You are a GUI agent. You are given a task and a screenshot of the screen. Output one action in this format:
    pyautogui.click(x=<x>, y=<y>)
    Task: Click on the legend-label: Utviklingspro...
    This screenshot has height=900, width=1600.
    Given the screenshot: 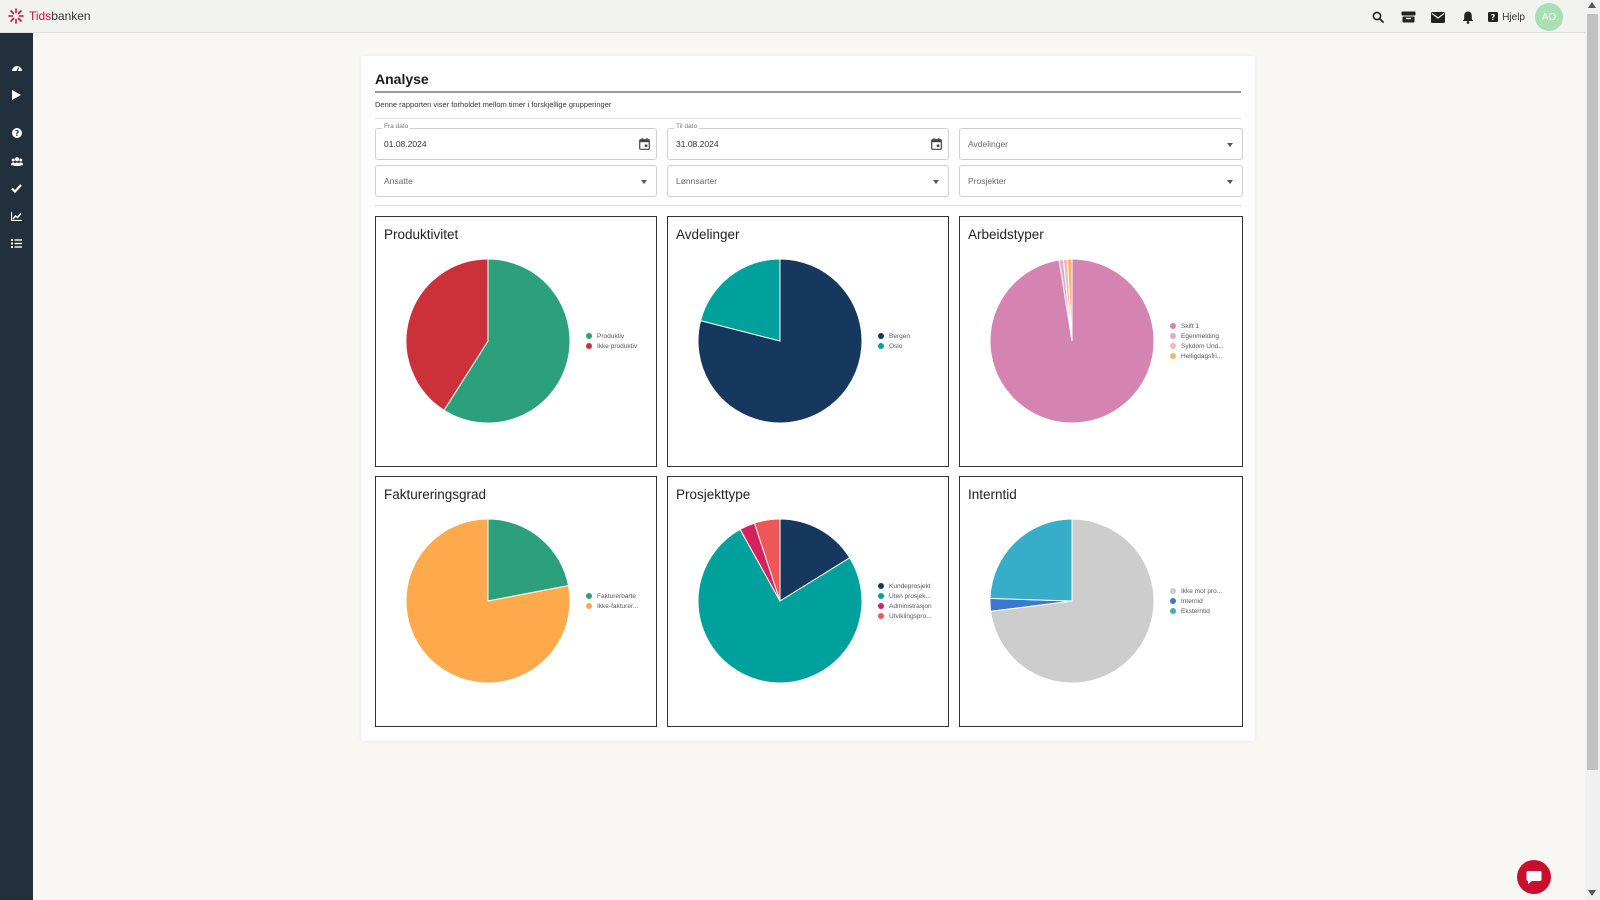 What is the action you would take?
    pyautogui.click(x=910, y=616)
    